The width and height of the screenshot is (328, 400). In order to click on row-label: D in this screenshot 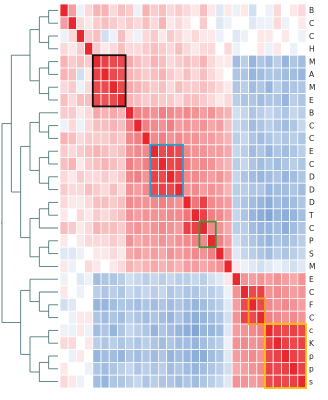, I will do `click(312, 202)`.